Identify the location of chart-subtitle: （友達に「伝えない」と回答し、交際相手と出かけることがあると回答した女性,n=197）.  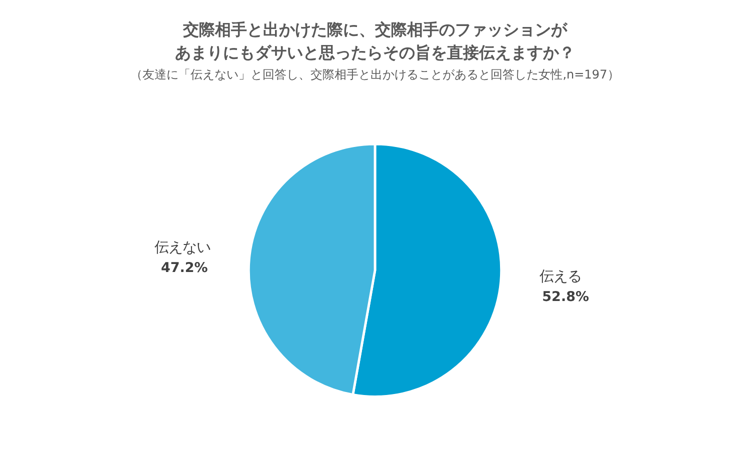
(375, 74).